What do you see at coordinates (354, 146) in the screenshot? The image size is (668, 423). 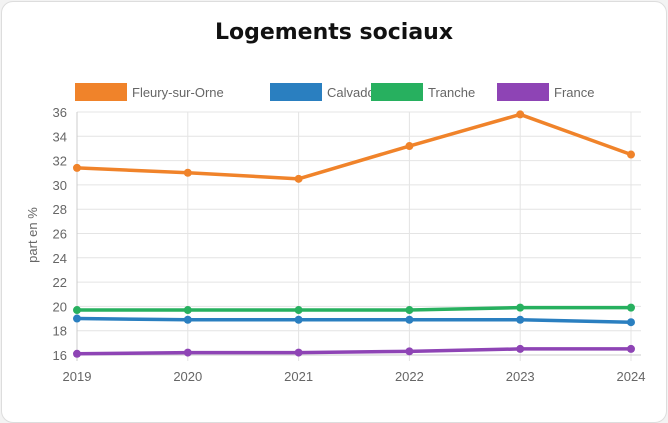 I see `series-line-fleury-sur-orne` at bounding box center [354, 146].